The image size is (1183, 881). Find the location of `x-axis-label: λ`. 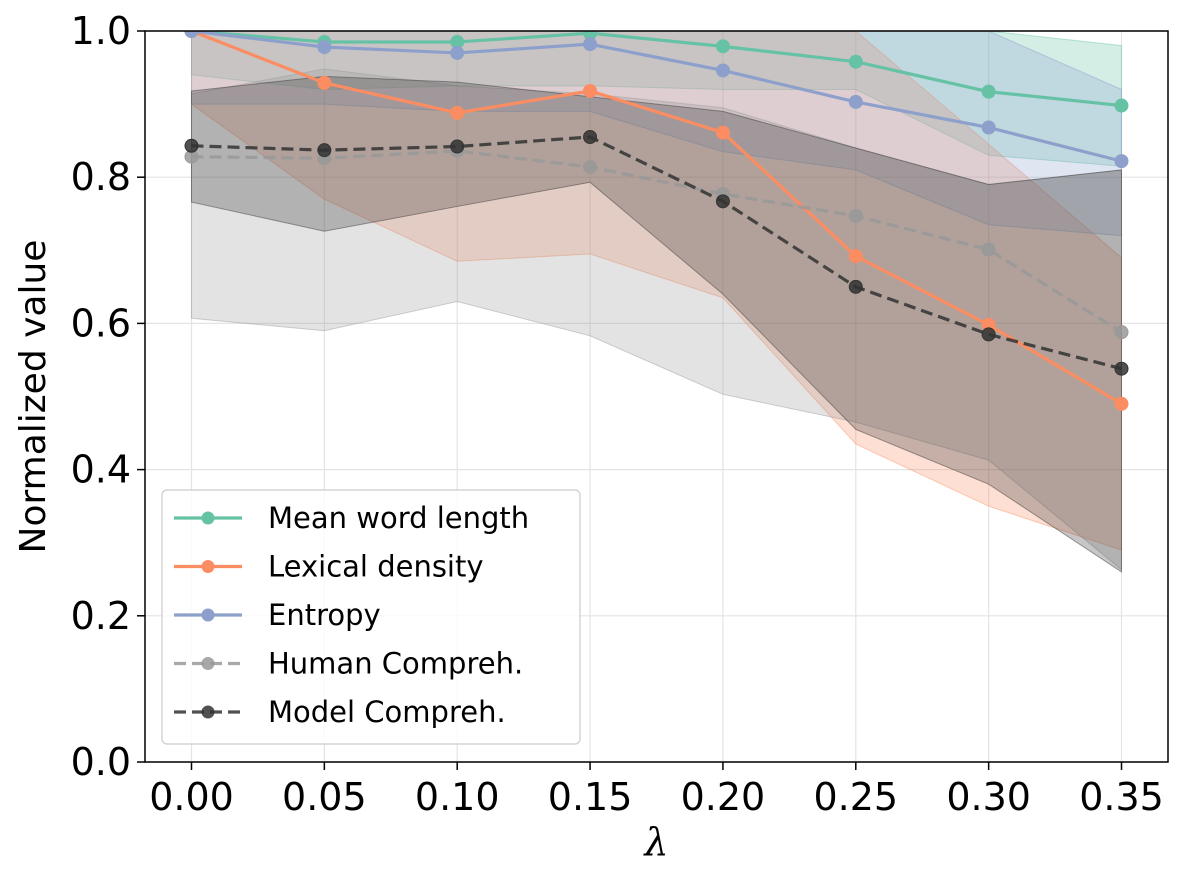

x-axis-label: λ is located at coordinates (655, 842).